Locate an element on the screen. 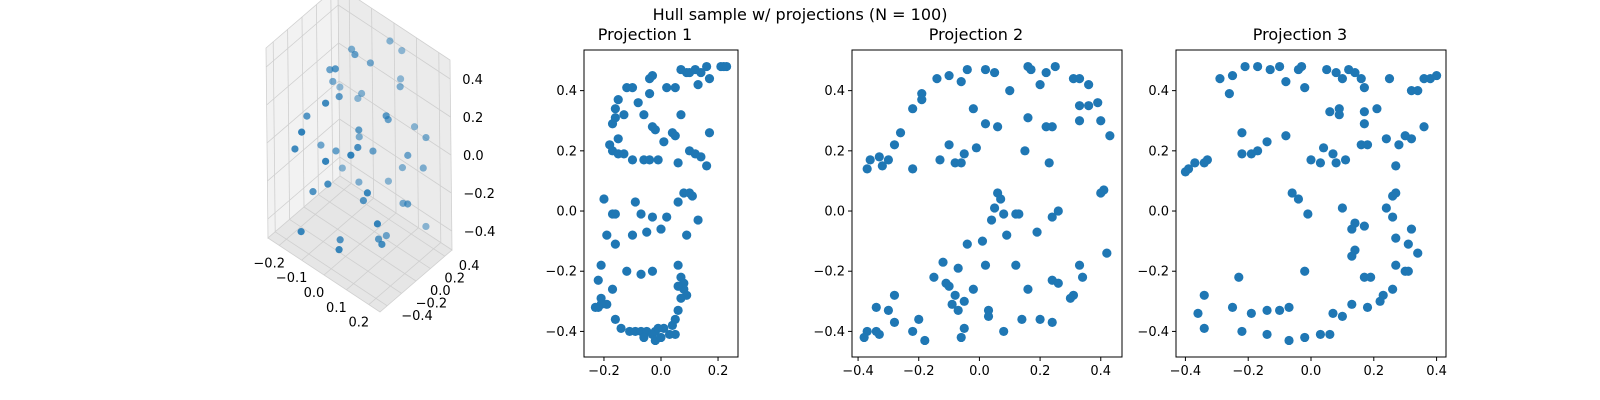 This screenshot has height=400, width=1600. projection-2-points is located at coordinates (987, 203).